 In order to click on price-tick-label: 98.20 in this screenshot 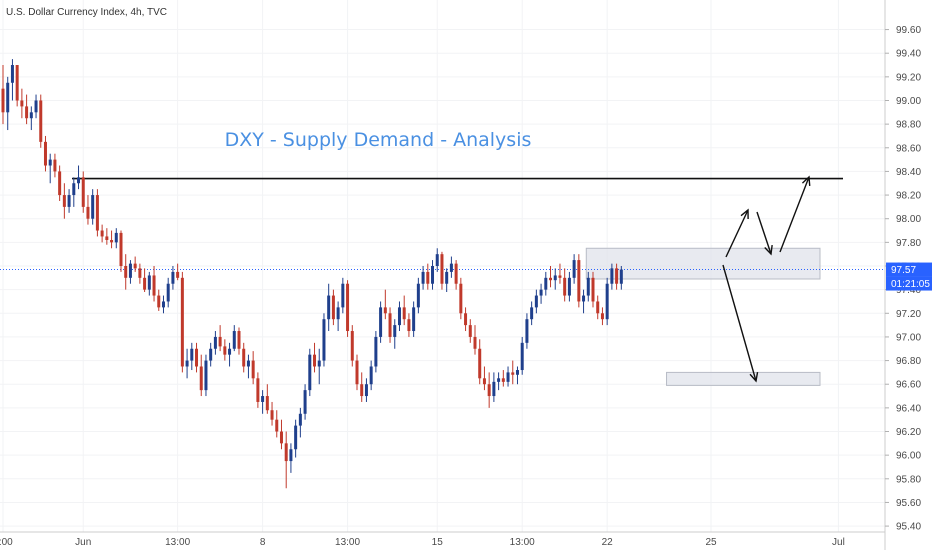, I will do `click(908, 196)`.